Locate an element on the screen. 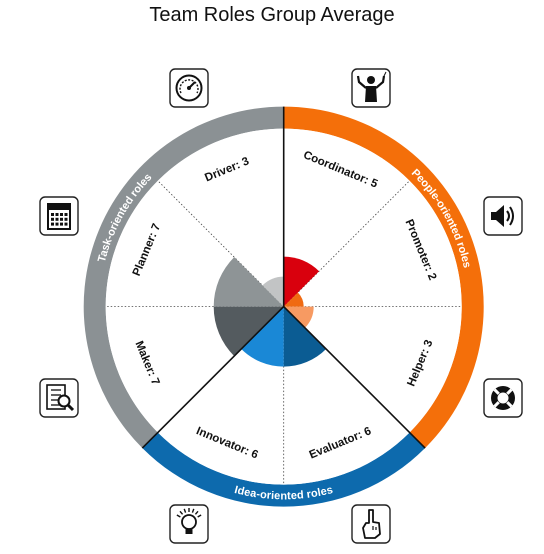  lightbulb-icon is located at coordinates (189, 524).